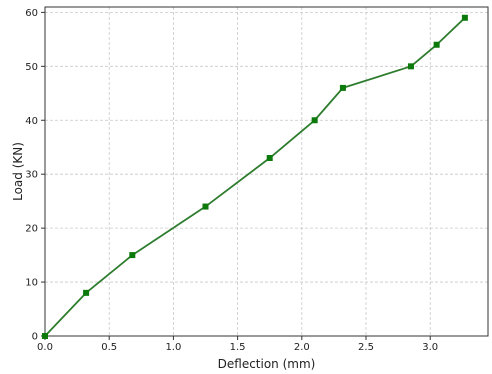  I want to click on x-tick-label: 2.5, so click(366, 347).